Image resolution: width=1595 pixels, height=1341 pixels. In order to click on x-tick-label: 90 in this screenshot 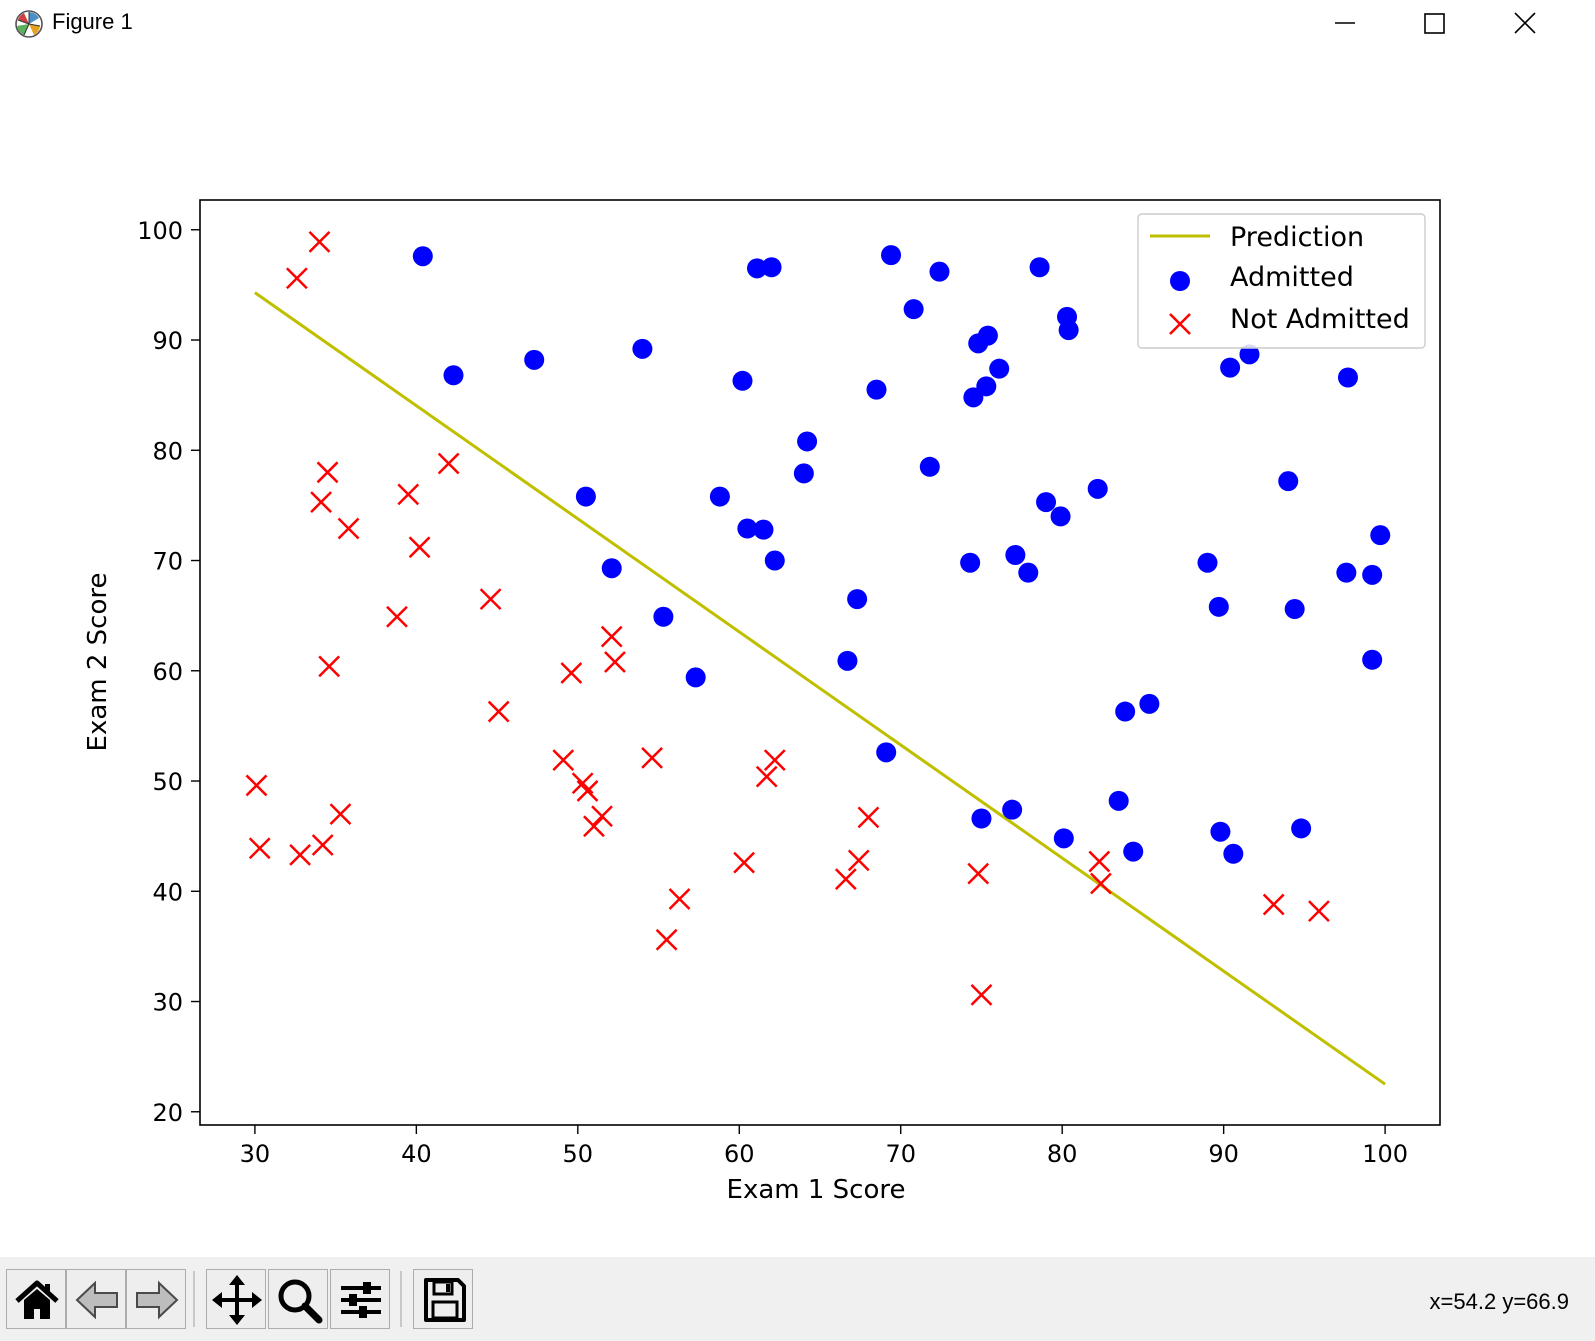, I will do `click(1223, 1154)`.